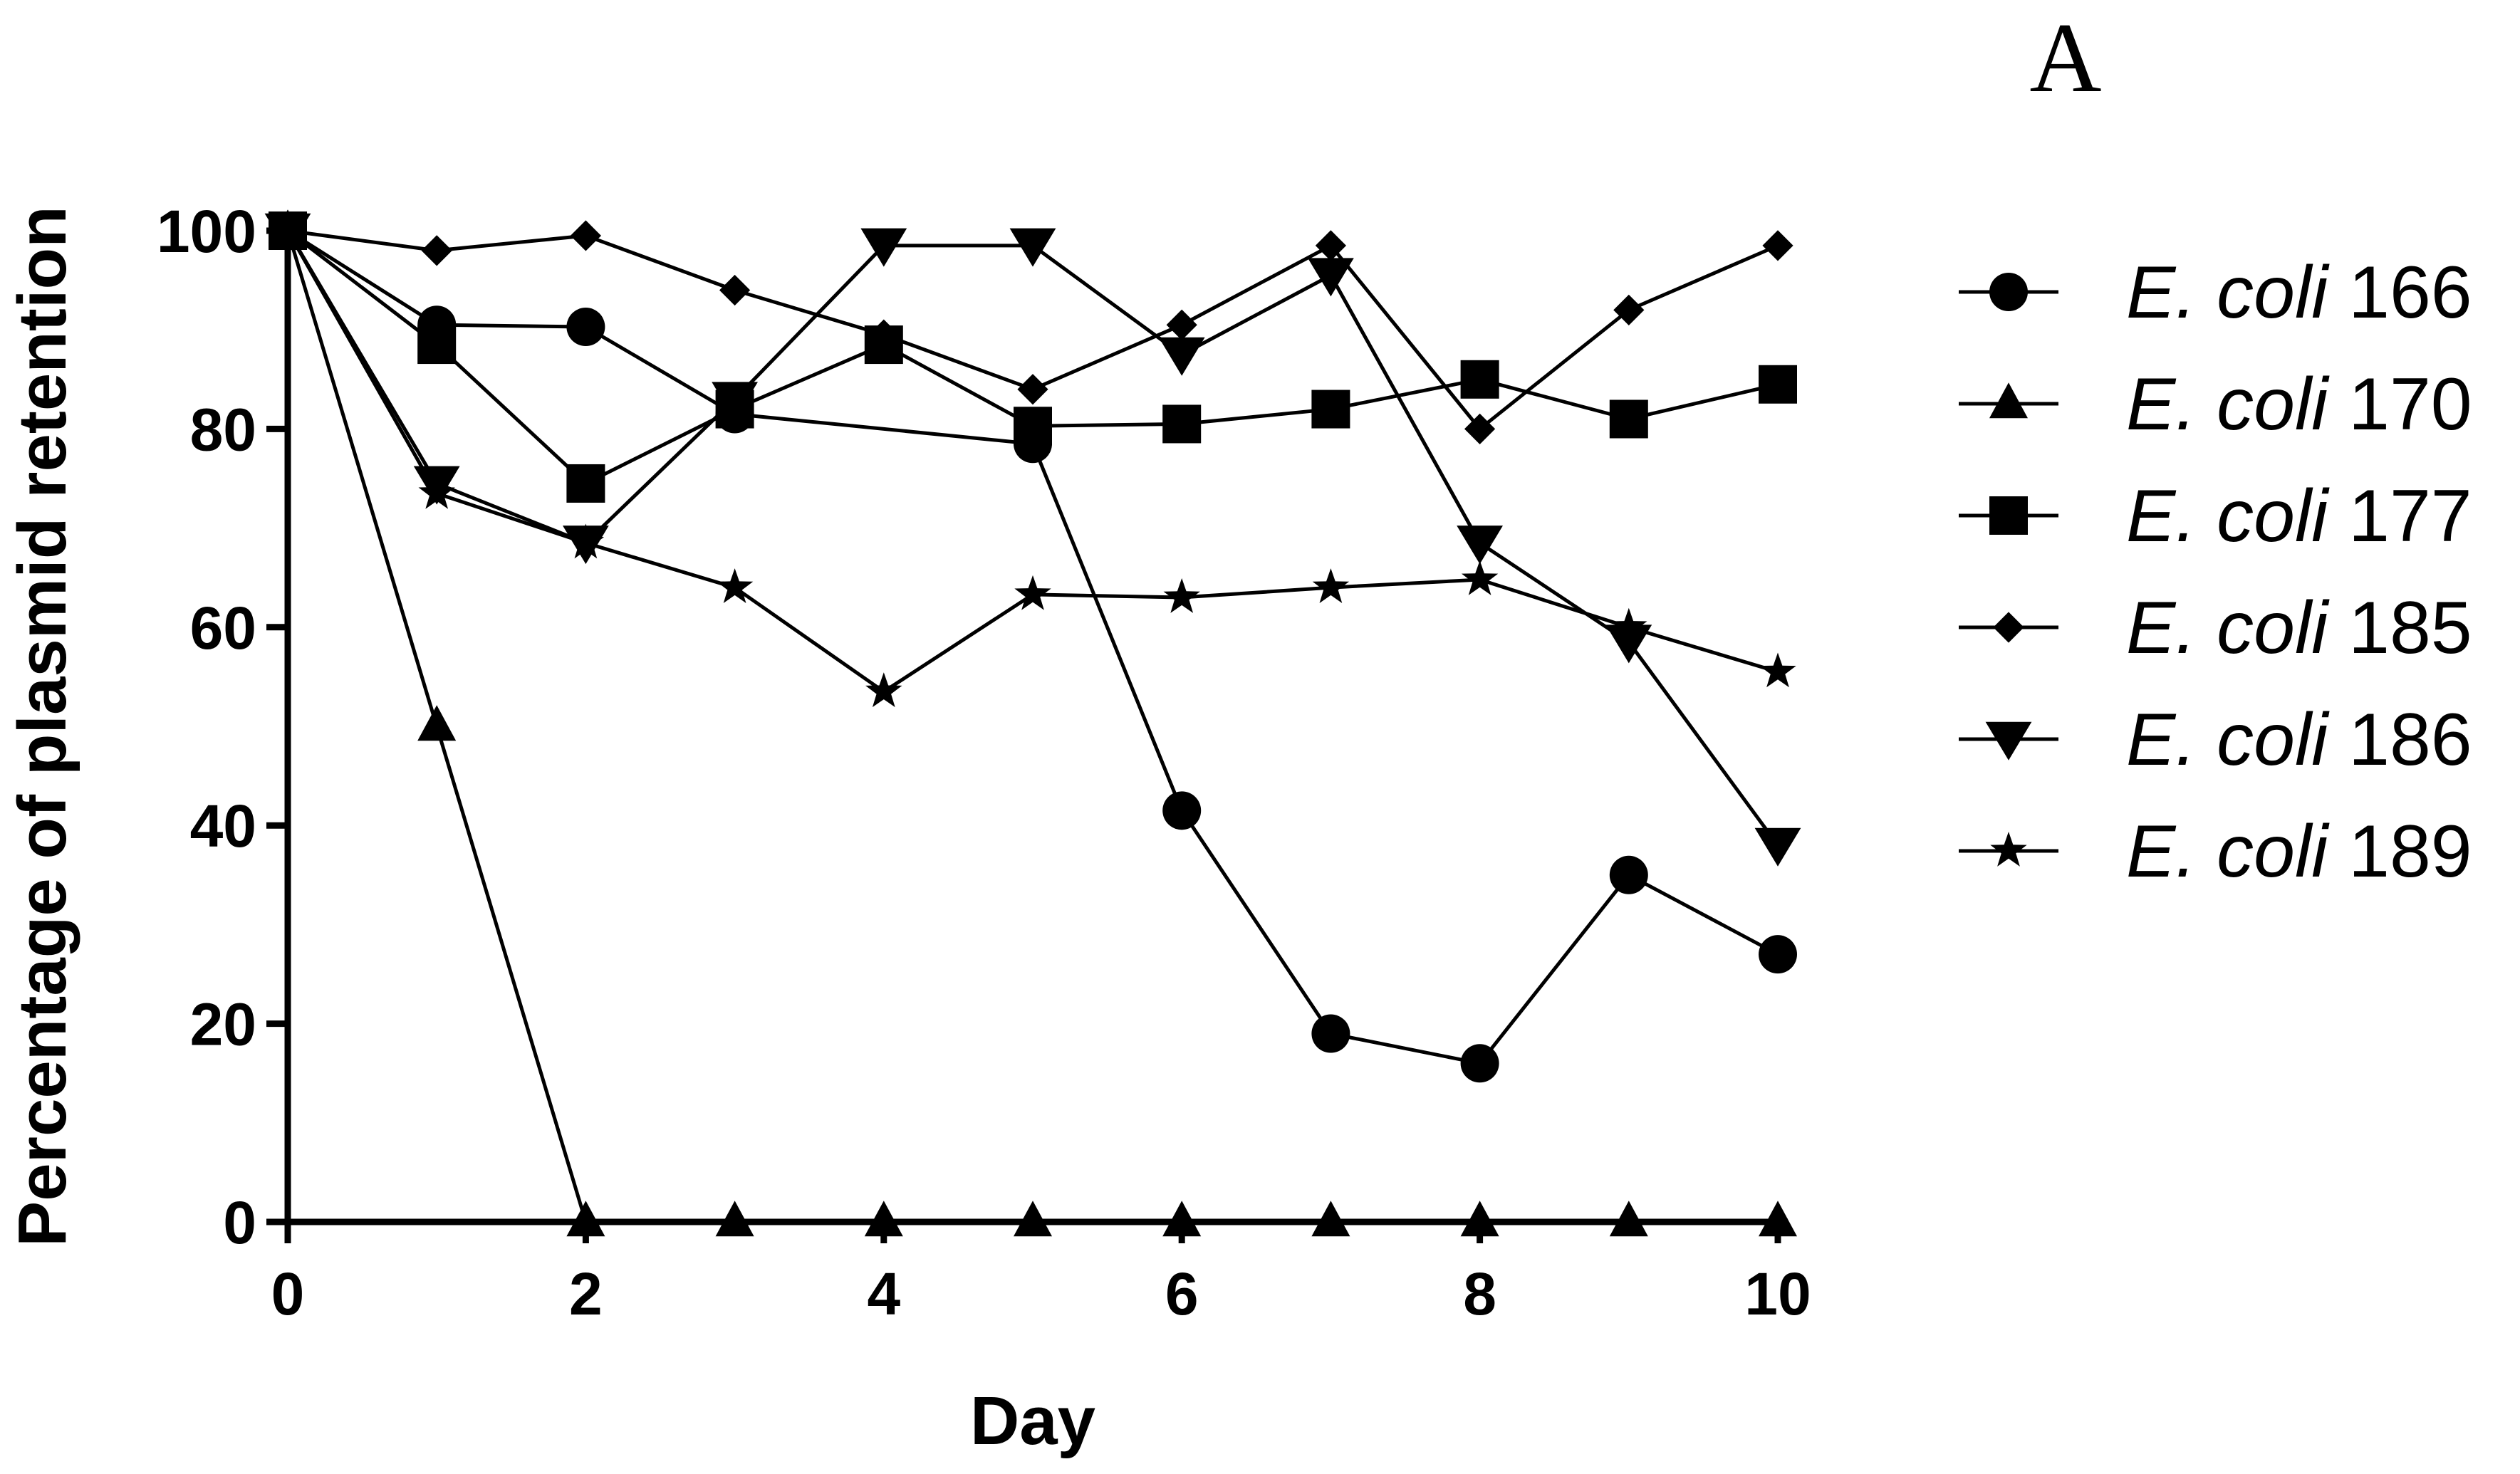 The image size is (2520, 1474). What do you see at coordinates (2400, 404) in the screenshot?
I see `legend-strain-number: 170` at bounding box center [2400, 404].